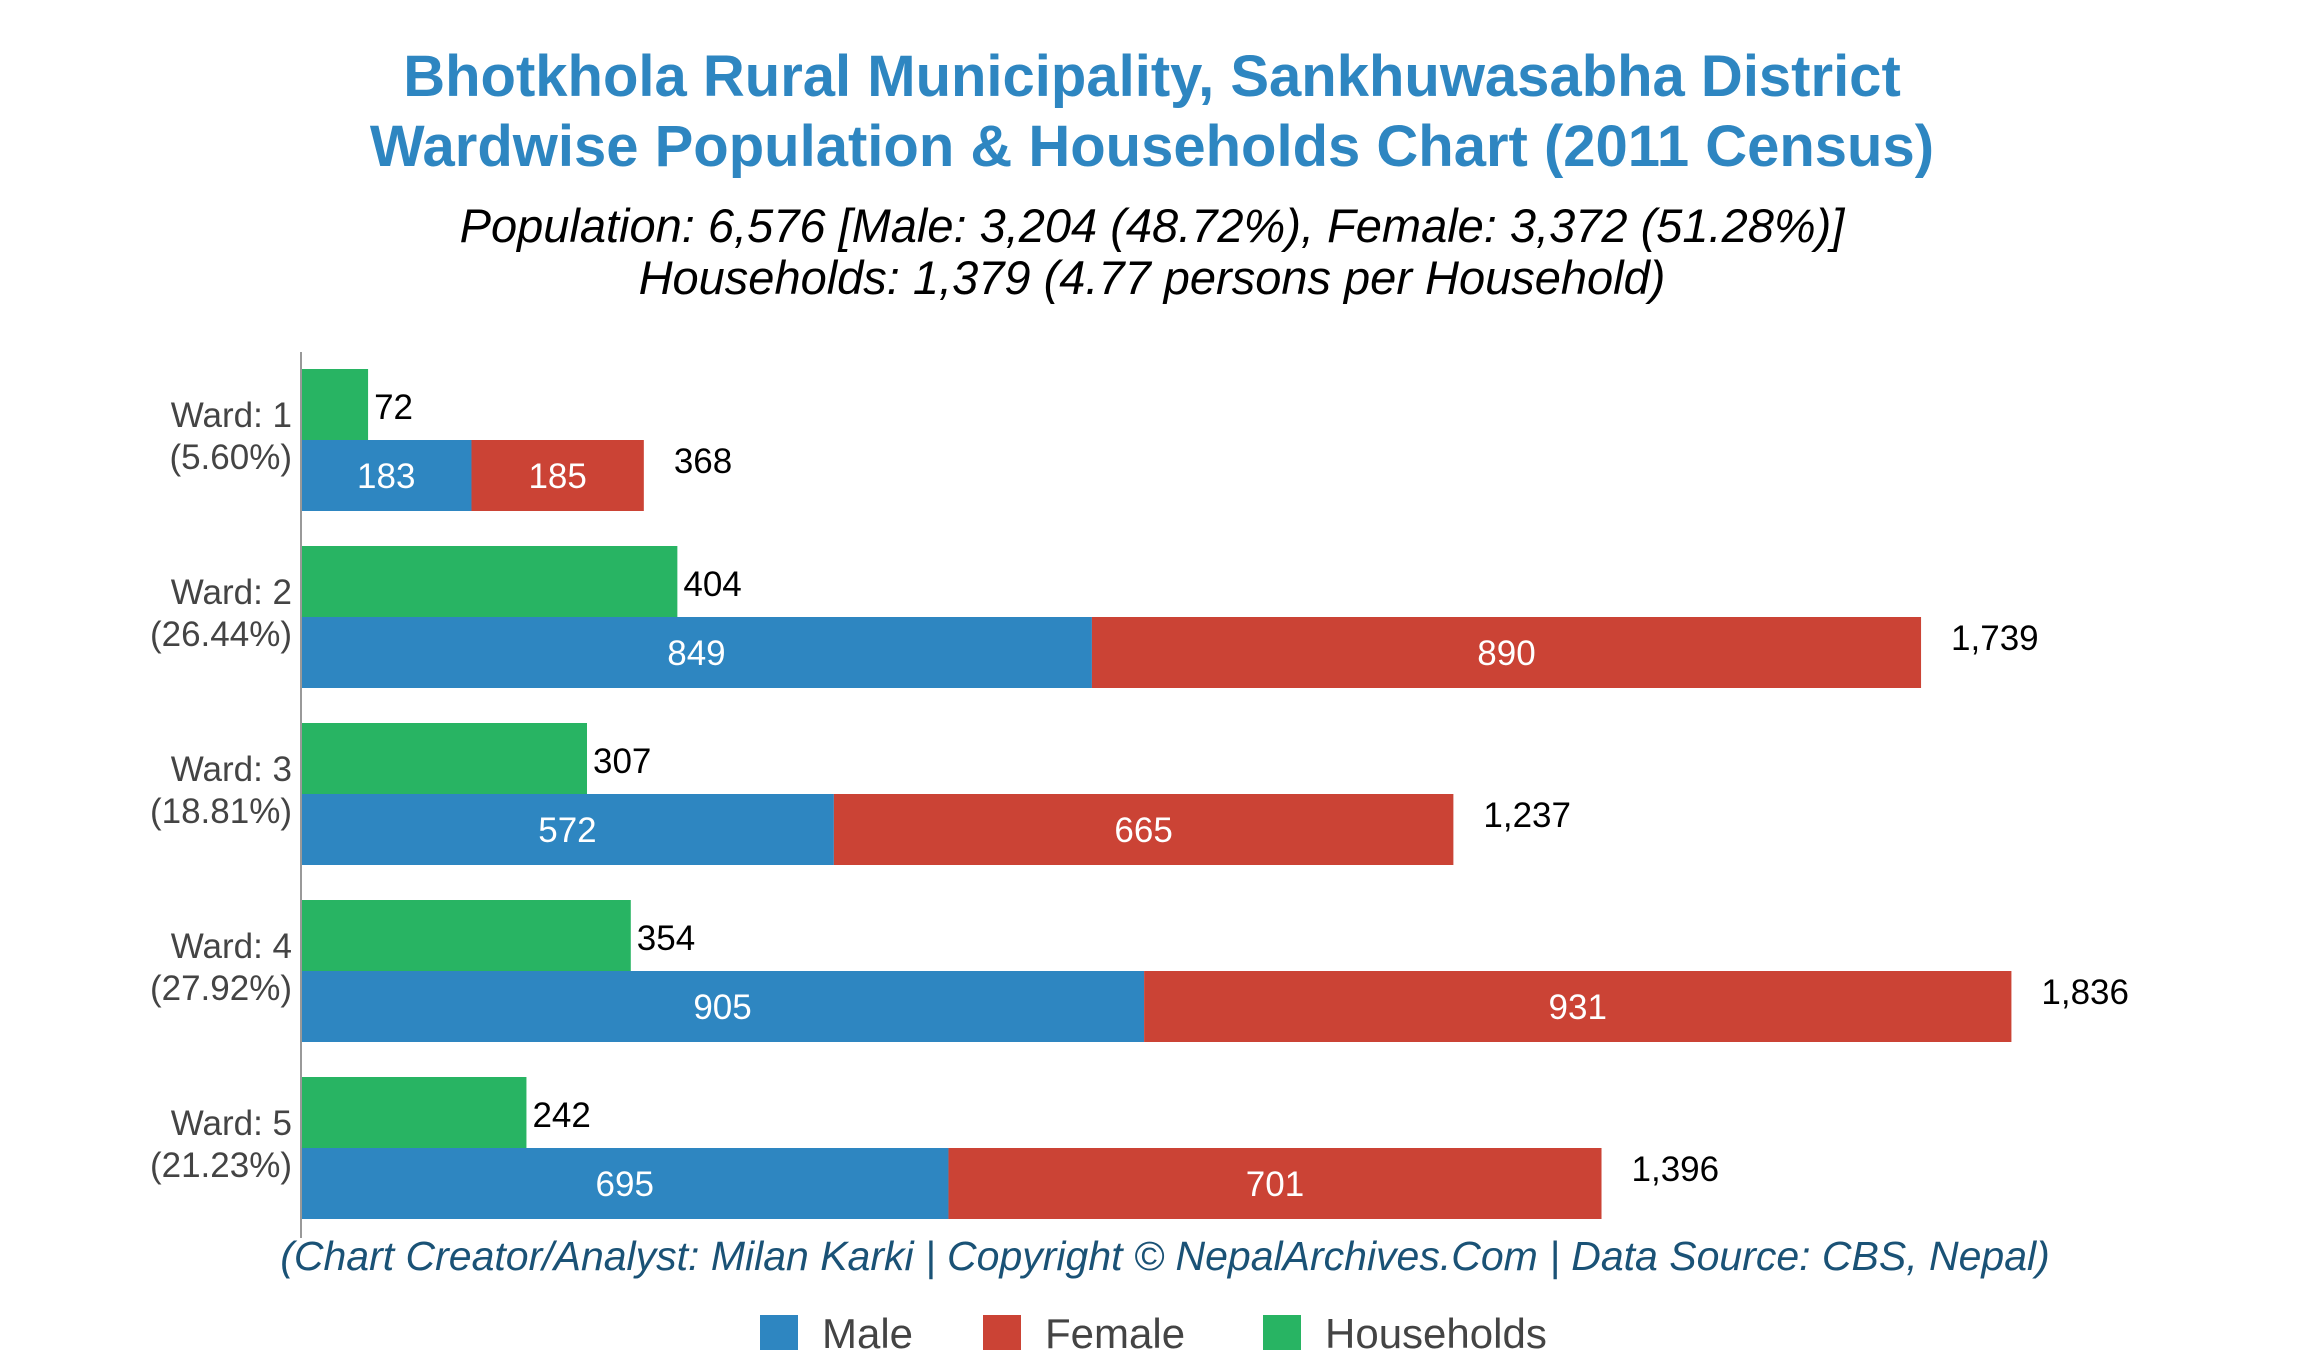 This screenshot has height=1350, width=2304. Describe the element at coordinates (2085, 992) in the screenshot. I see `total-value-label: 1,836` at that location.